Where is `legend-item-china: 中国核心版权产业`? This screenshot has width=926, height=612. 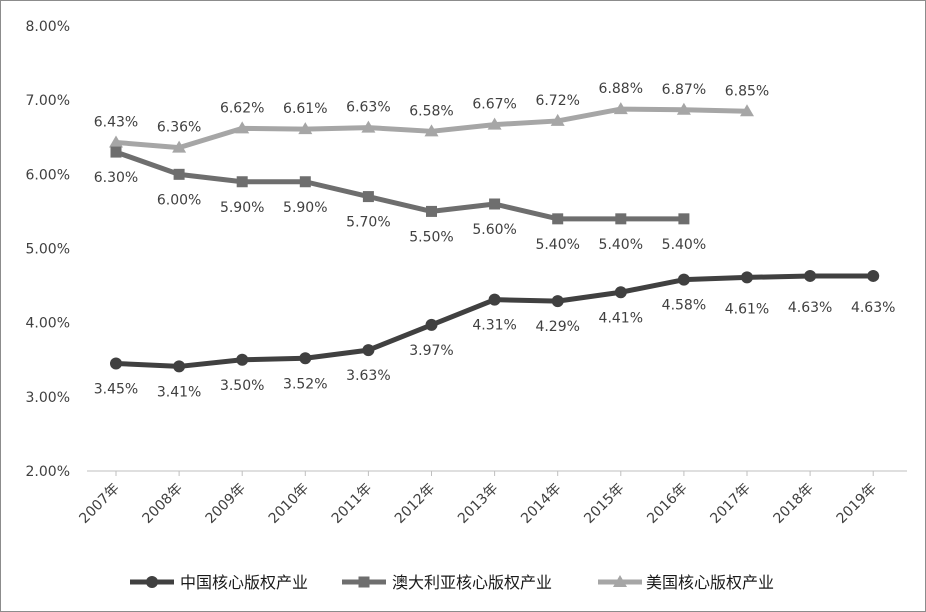 legend-item-china: 中国核心版权产业 is located at coordinates (219, 582).